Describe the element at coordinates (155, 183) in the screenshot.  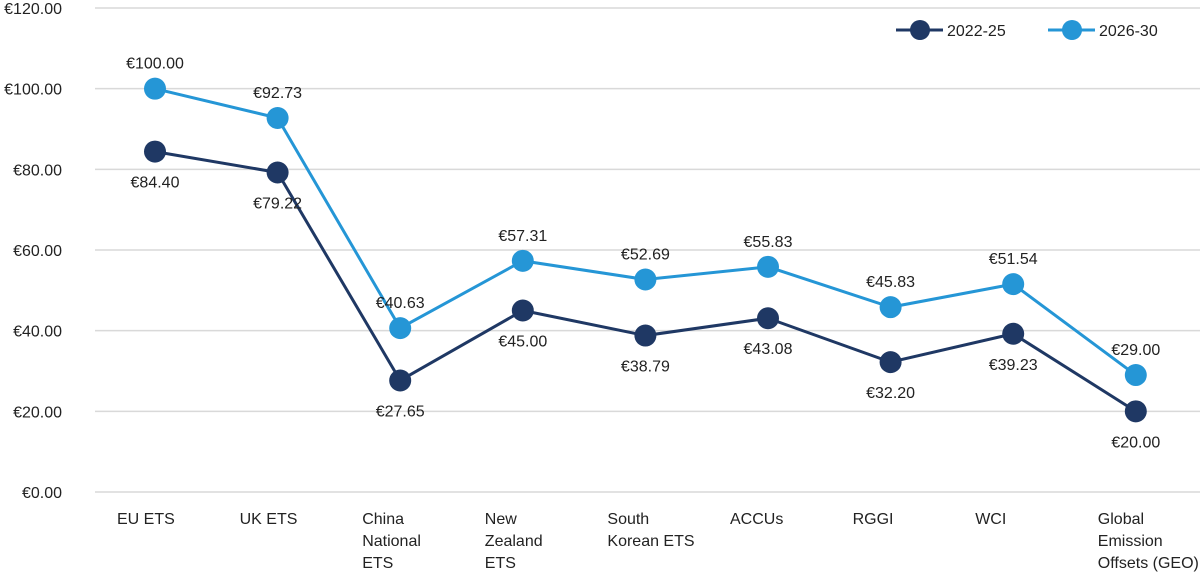
I see `data-label: €84.40` at that location.